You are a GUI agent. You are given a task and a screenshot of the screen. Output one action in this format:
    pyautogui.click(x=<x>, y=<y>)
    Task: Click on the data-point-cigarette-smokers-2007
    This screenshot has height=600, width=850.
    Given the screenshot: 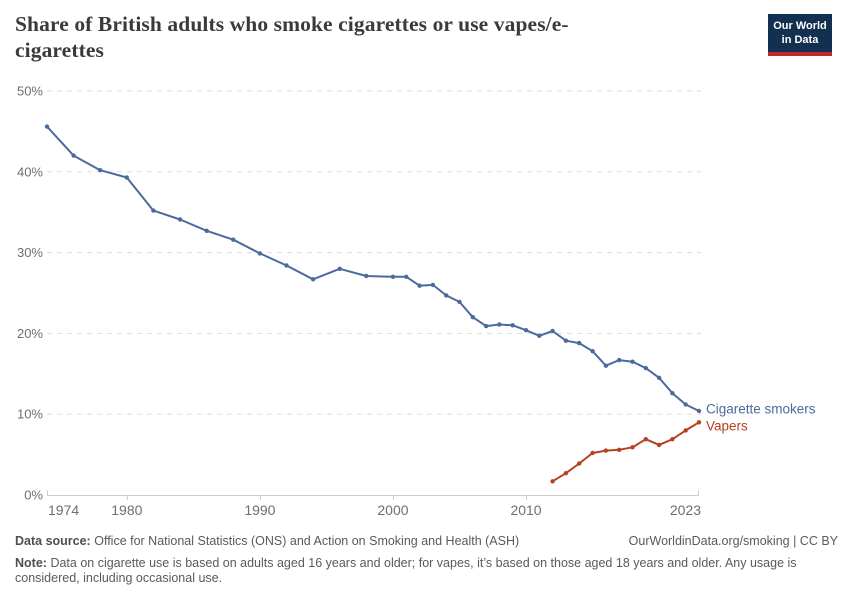 What is the action you would take?
    pyautogui.click(x=486, y=326)
    